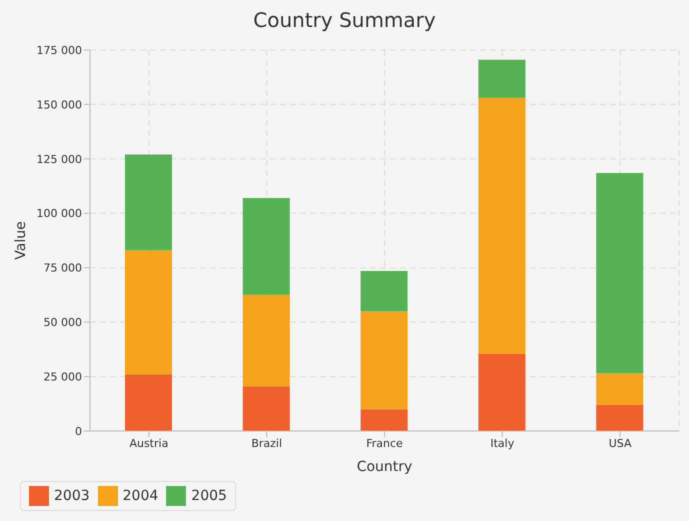 Image resolution: width=689 pixels, height=521 pixels. Describe the element at coordinates (20, 240) in the screenshot. I see `y-axis-title: Value` at that location.